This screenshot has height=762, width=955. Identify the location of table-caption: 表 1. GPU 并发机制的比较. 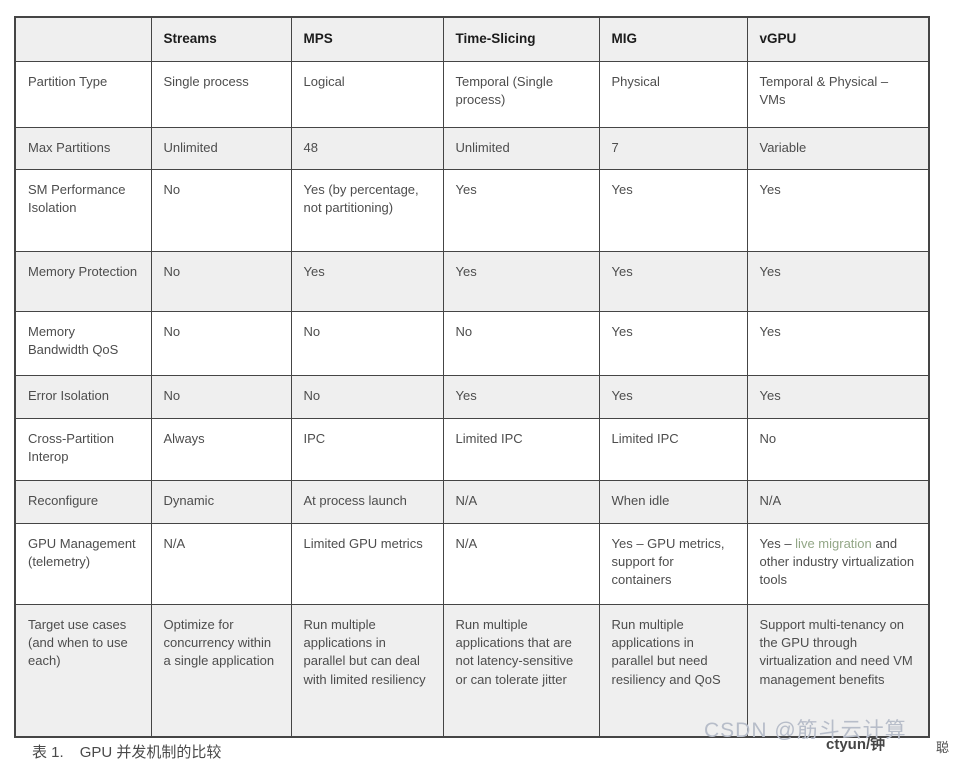
(126, 751).